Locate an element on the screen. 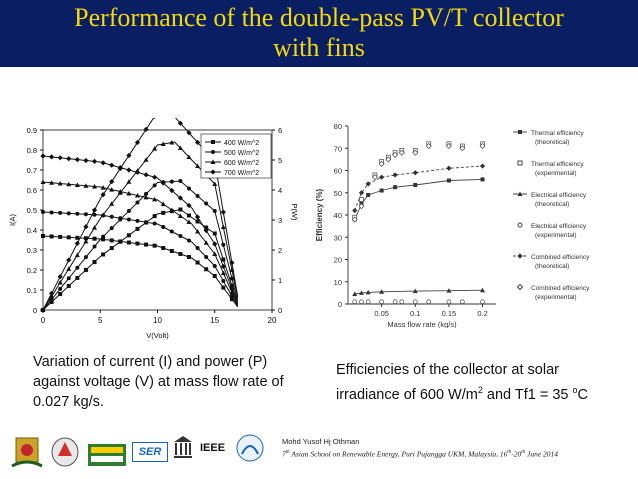 This screenshot has width=638, height=479. slide-title-line2: with fins is located at coordinates (319, 47).